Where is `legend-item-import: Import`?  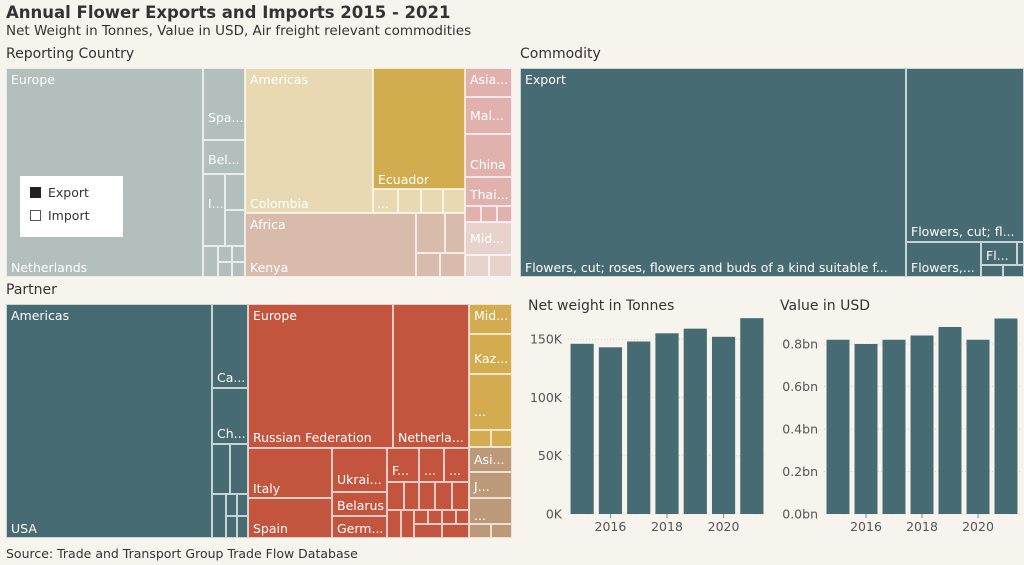
legend-item-import: Import is located at coordinates (60, 215).